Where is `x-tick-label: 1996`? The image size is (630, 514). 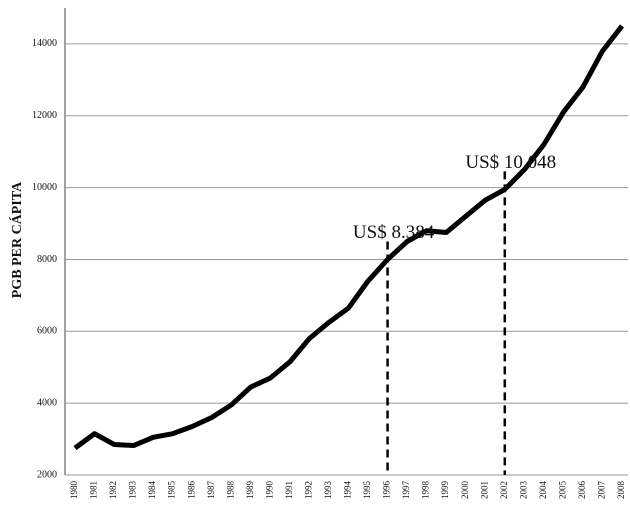
x-tick-label: 1996 is located at coordinates (387, 490).